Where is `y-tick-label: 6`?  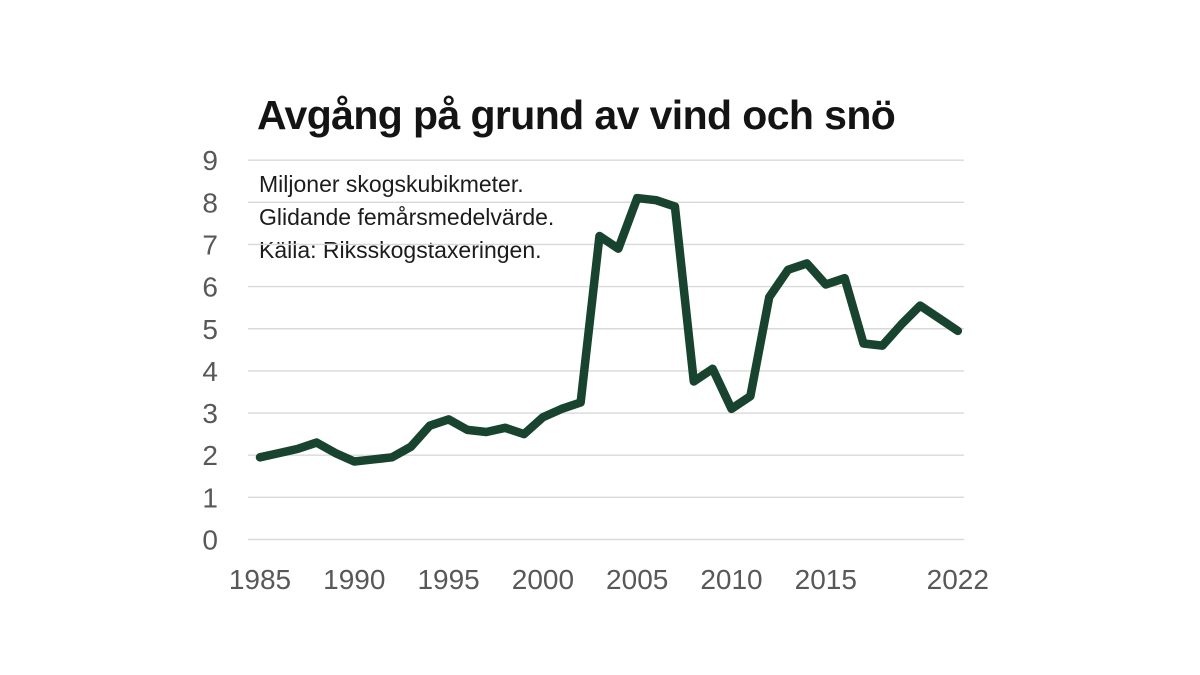
y-tick-label: 6 is located at coordinates (210, 287).